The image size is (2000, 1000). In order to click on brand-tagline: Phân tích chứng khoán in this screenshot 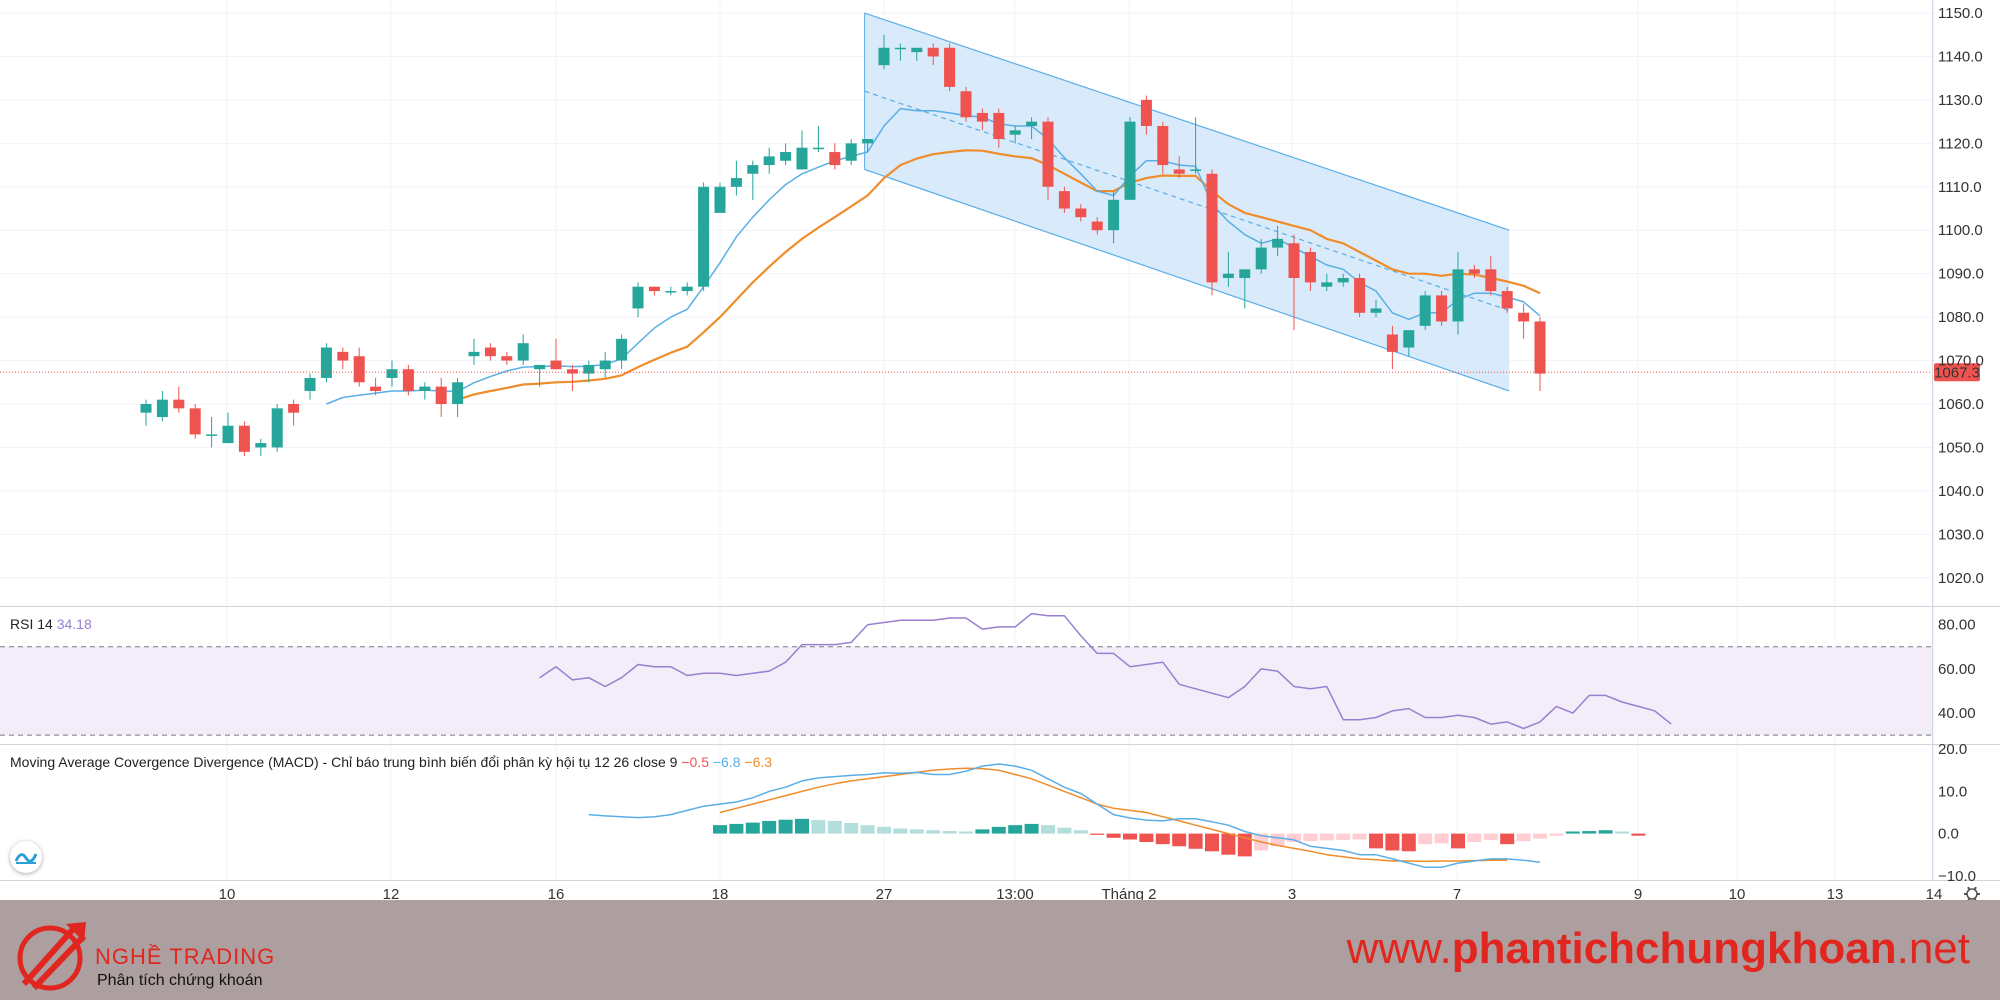, I will do `click(180, 980)`.